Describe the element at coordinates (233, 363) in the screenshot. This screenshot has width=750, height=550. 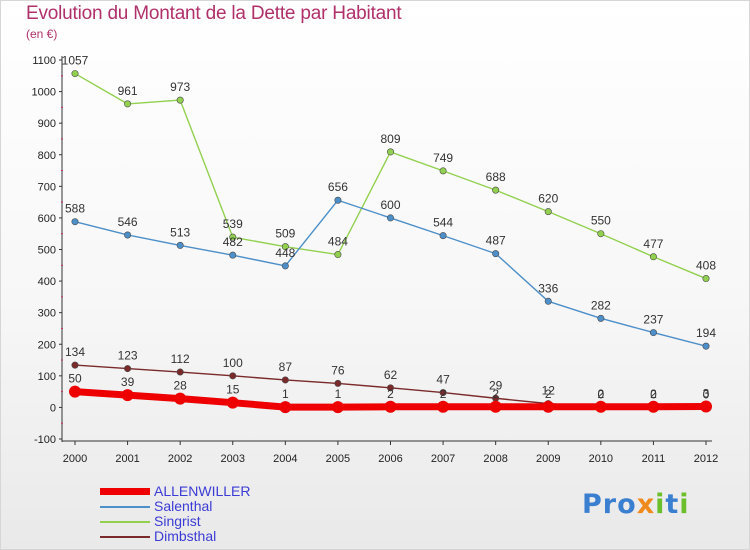
I see `data-label-dimbsthal: 100` at that location.